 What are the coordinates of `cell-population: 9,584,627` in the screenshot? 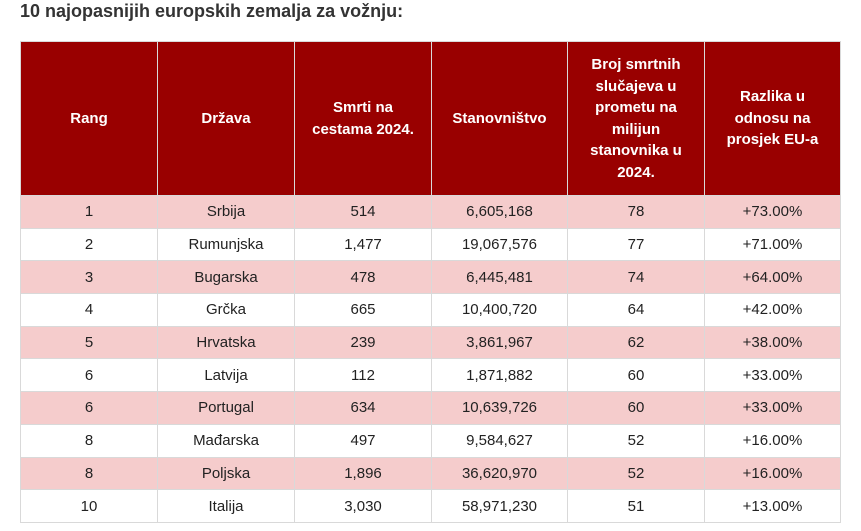 It's located at (499, 440).